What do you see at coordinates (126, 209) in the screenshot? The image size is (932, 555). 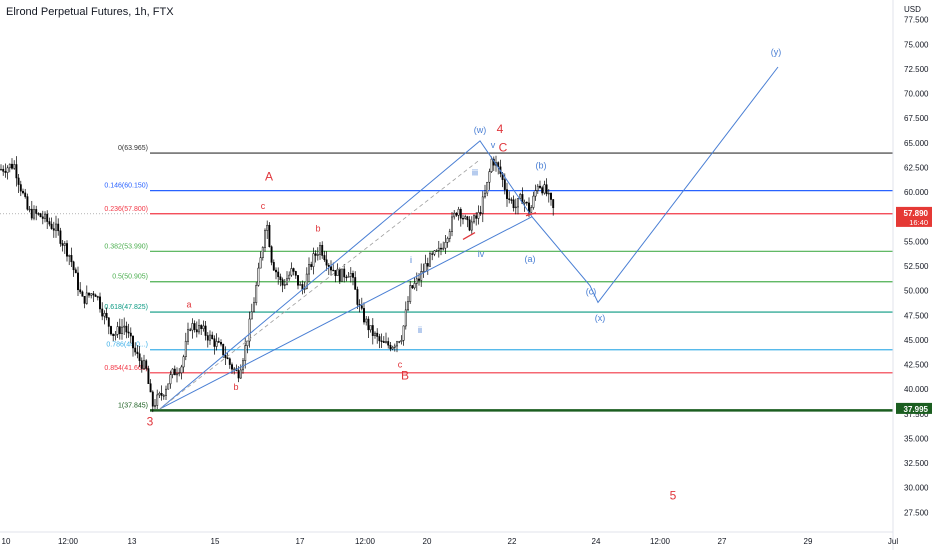 I see `fib-level-label: 0.236(57.800)` at bounding box center [126, 209].